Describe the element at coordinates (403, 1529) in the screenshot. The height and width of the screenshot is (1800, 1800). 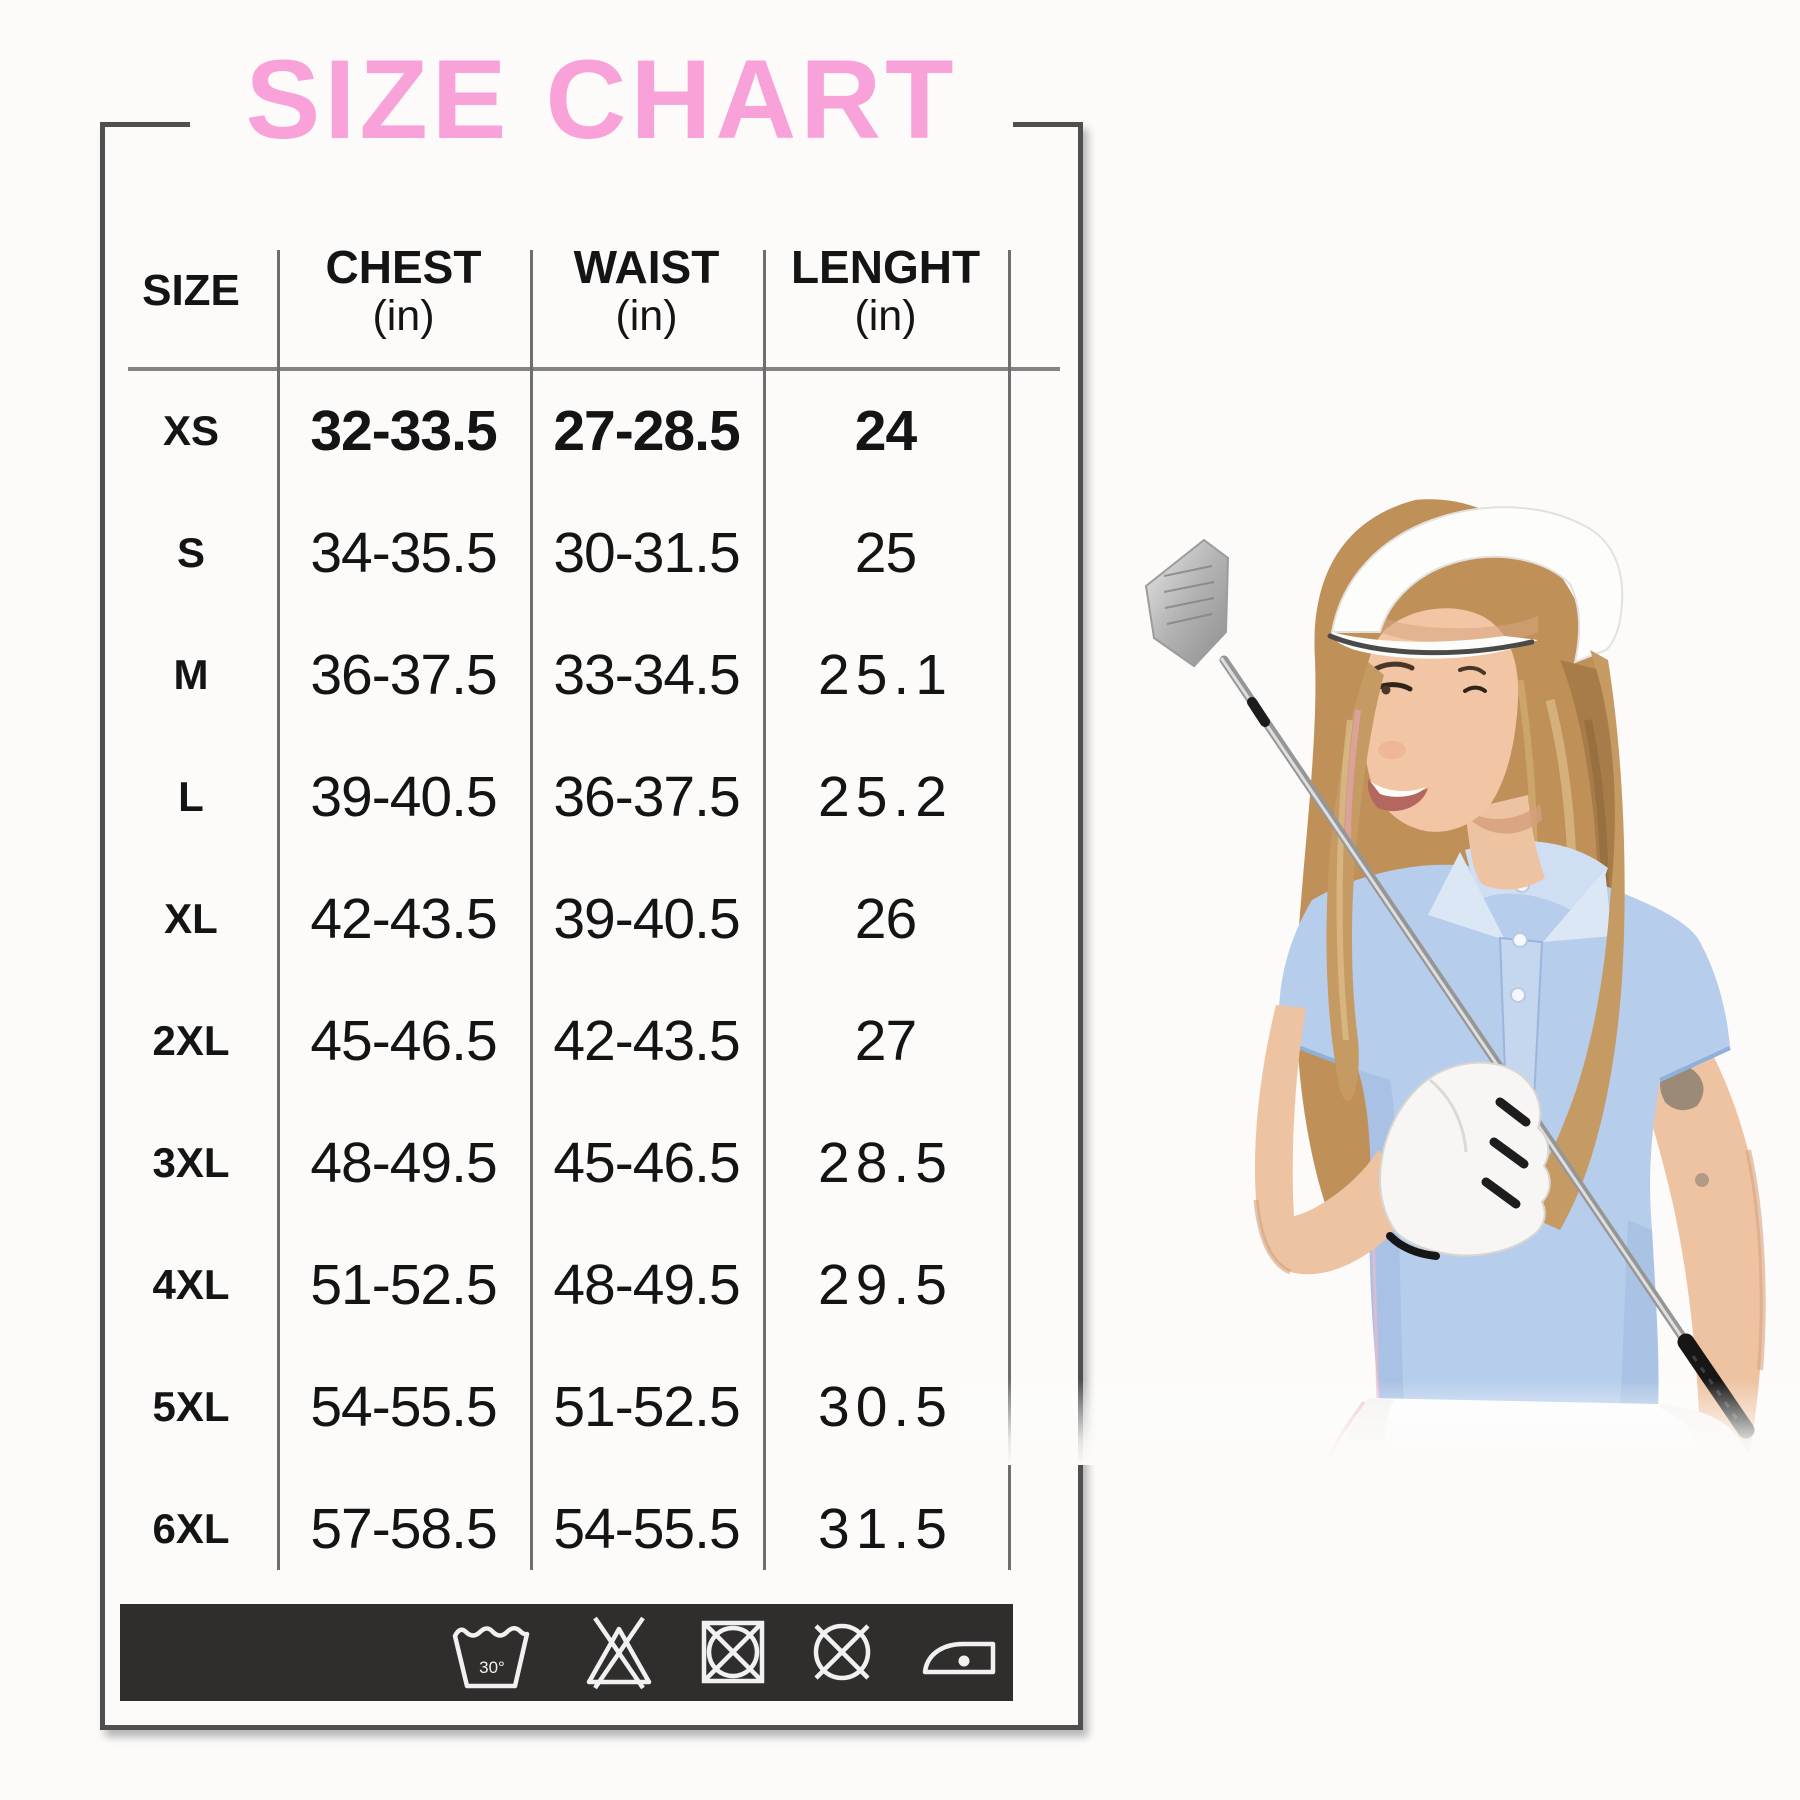
I see `chest-cell: 57-58.5` at that location.